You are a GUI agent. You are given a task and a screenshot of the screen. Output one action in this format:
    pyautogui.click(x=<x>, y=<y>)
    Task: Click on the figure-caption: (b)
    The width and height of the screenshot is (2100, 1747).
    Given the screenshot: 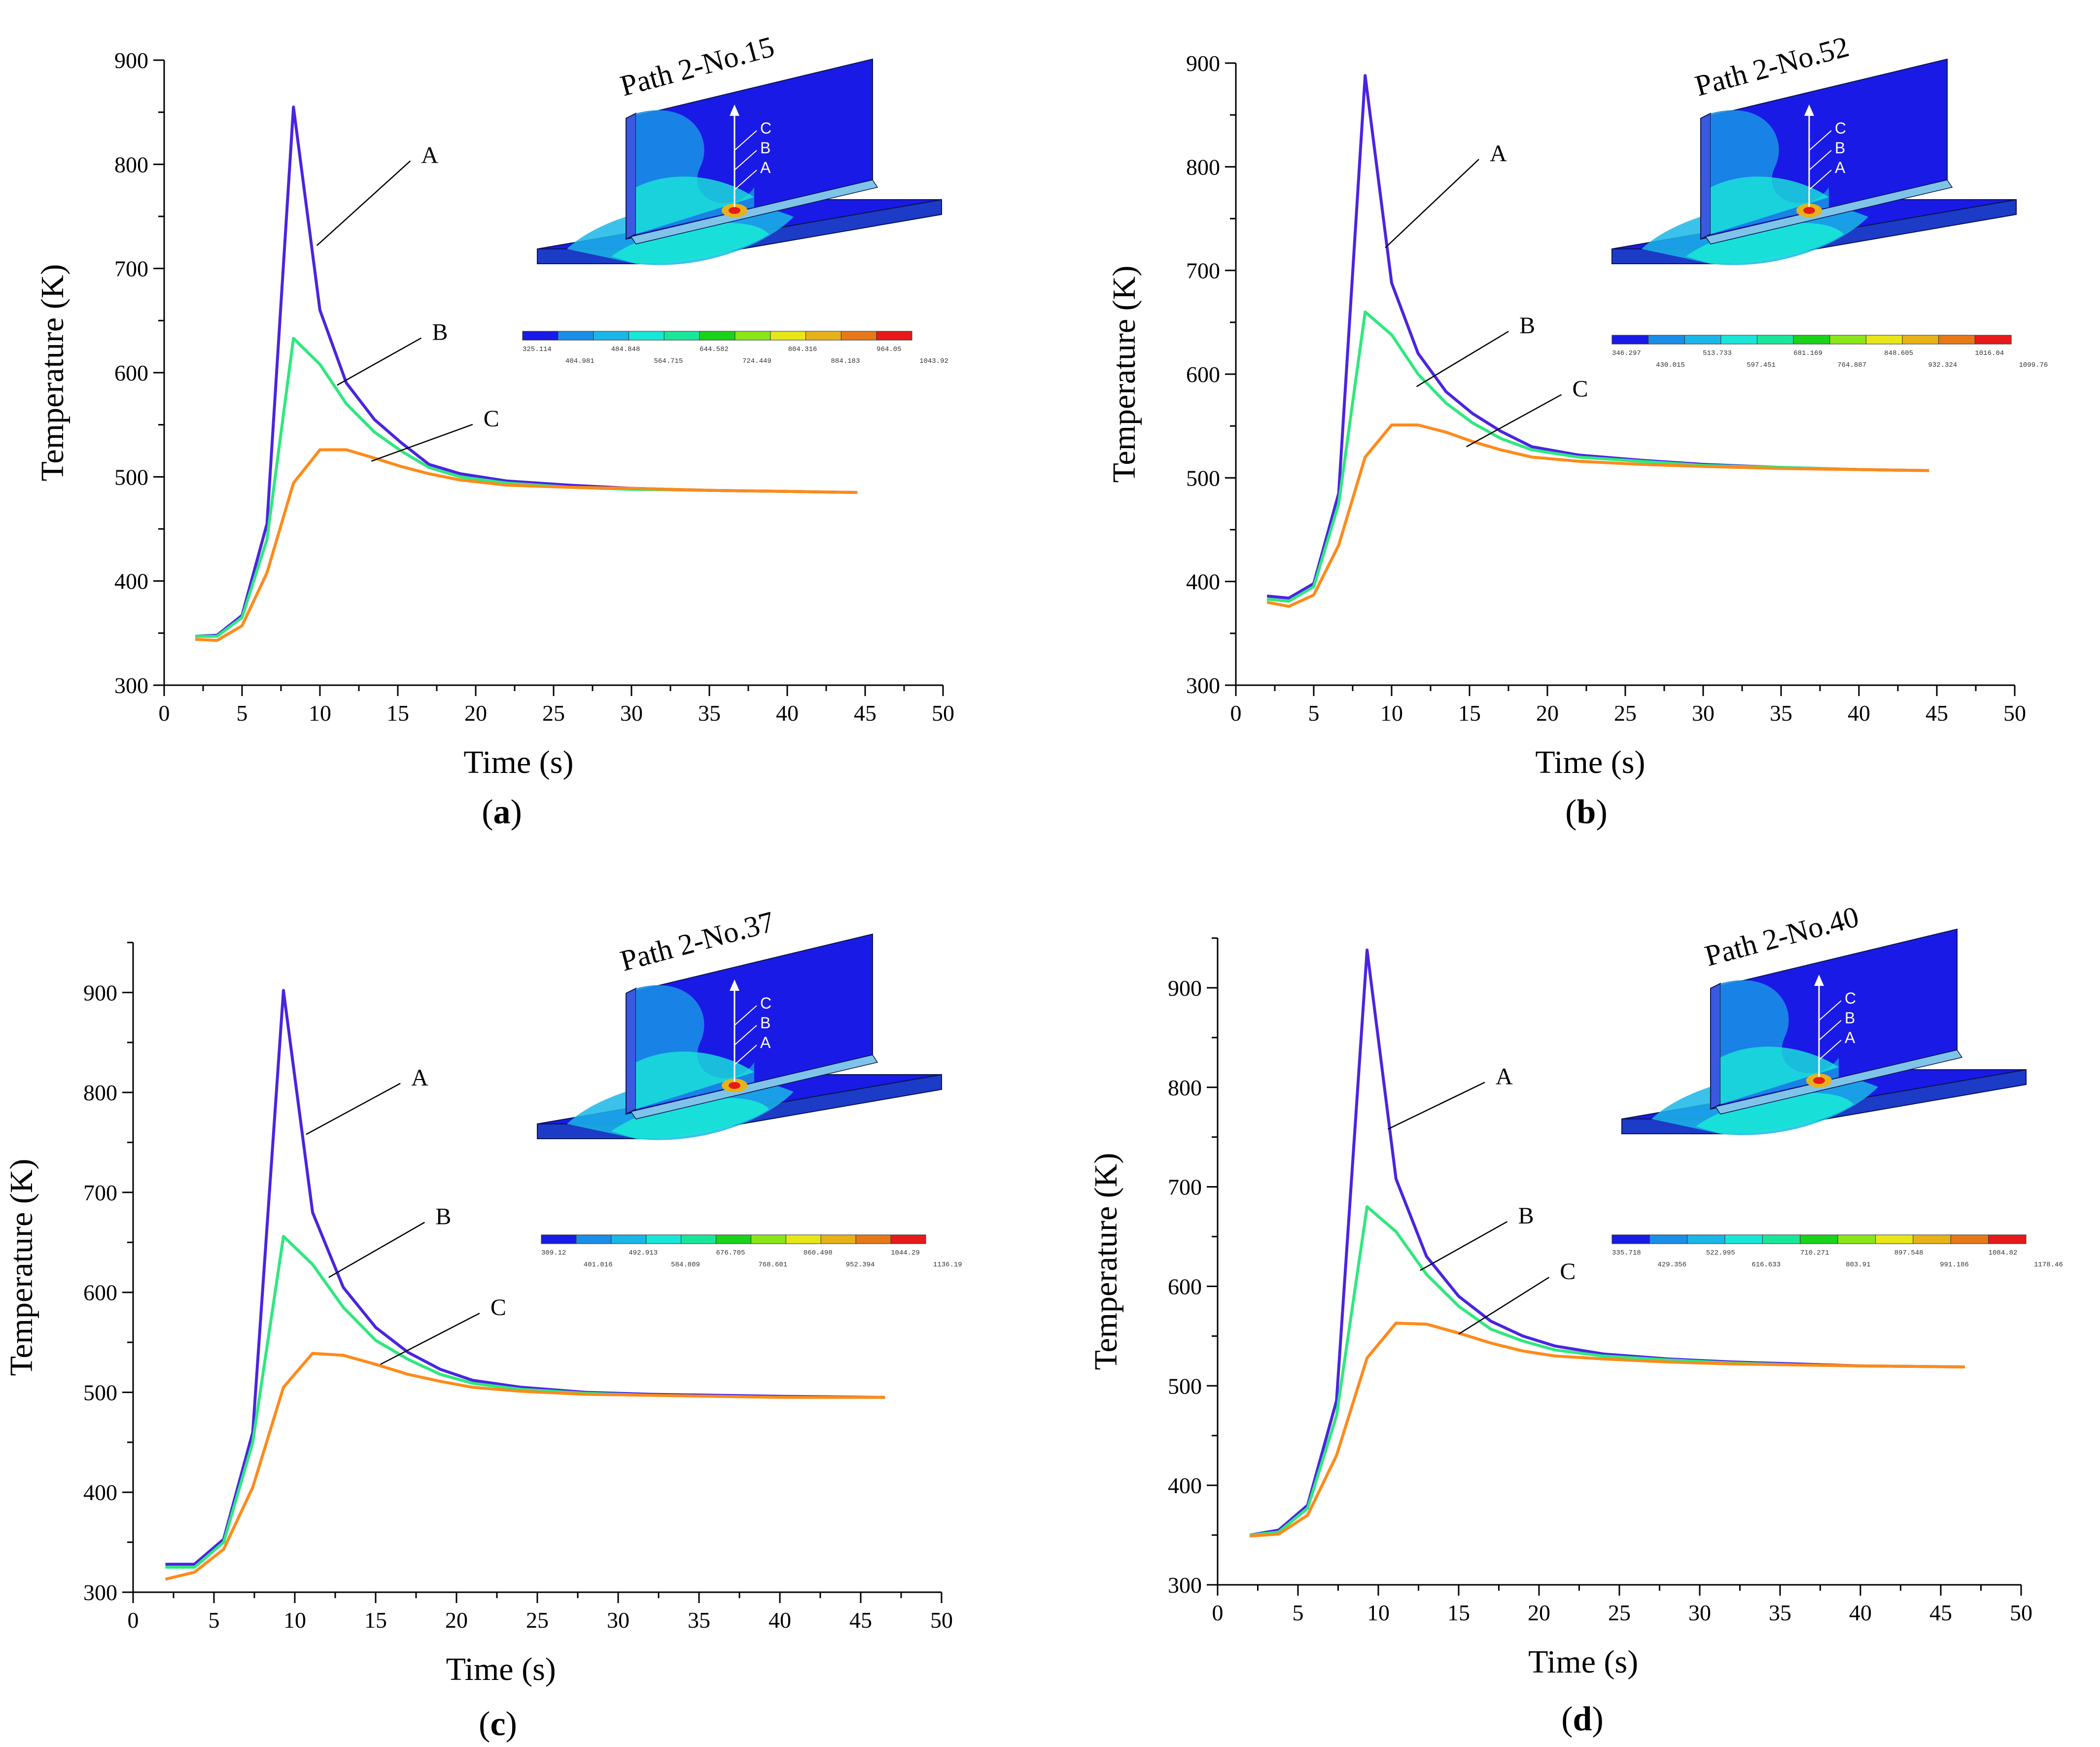 What is the action you would take?
    pyautogui.click(x=1586, y=812)
    